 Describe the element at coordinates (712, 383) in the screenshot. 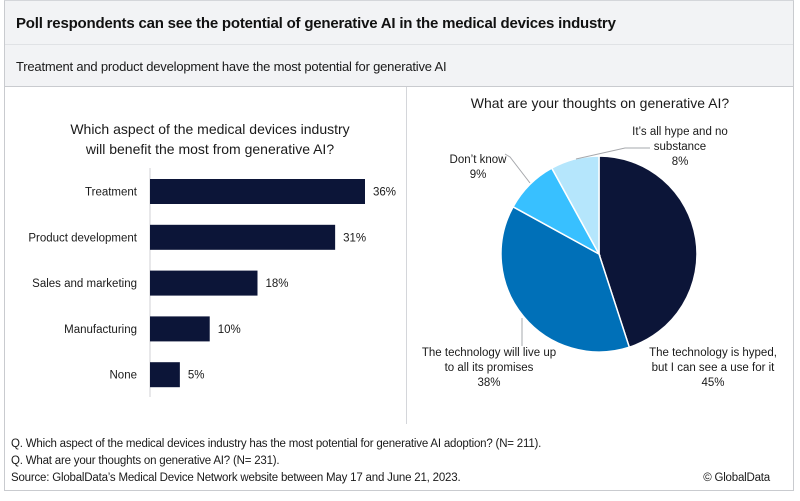

I see `pie-value-label: 45%` at that location.